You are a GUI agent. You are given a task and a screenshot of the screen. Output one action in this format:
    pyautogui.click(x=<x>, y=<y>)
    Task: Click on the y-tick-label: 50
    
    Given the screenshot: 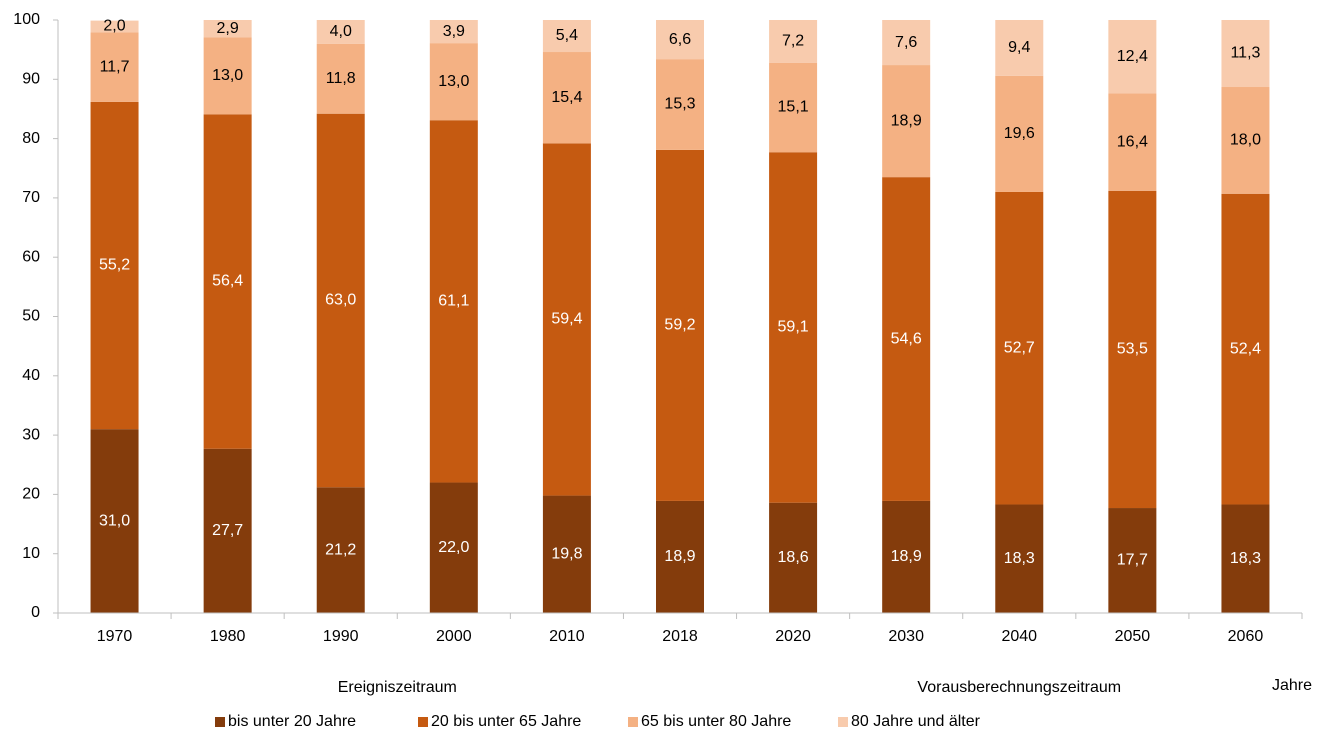 What is the action you would take?
    pyautogui.click(x=31, y=316)
    